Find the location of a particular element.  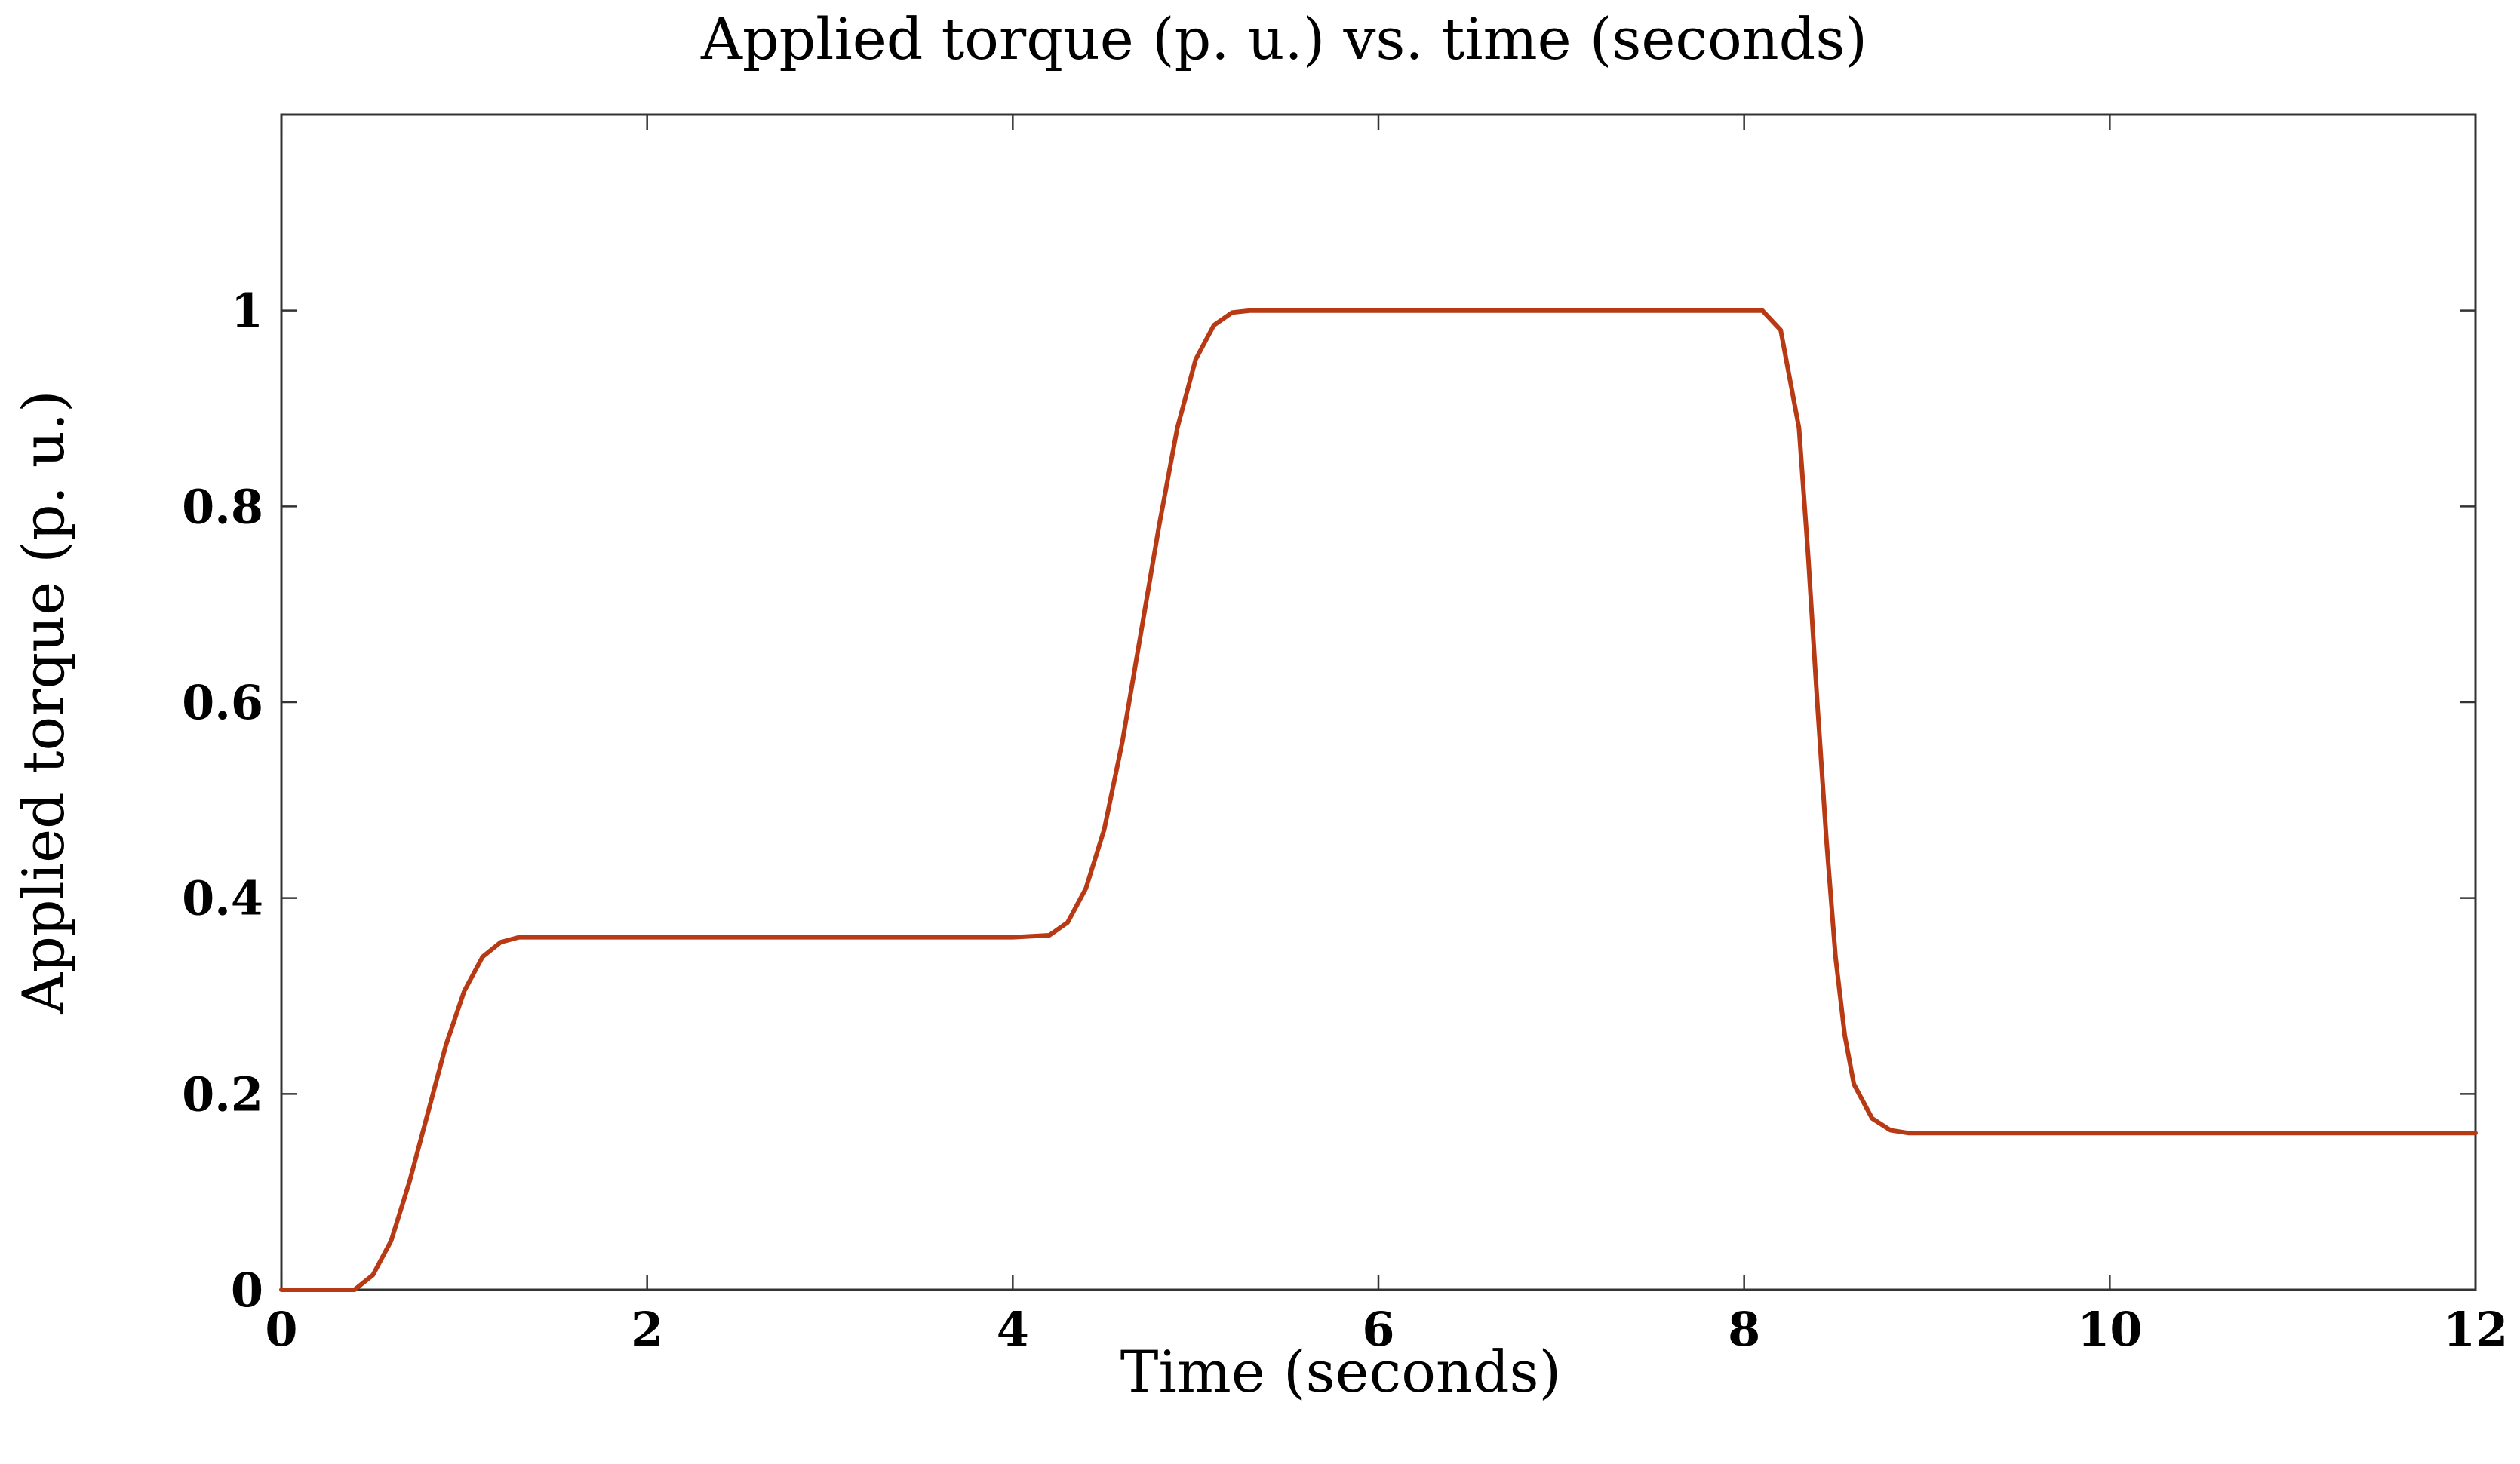

y-tick-label: 0.2 is located at coordinates (222, 1094).